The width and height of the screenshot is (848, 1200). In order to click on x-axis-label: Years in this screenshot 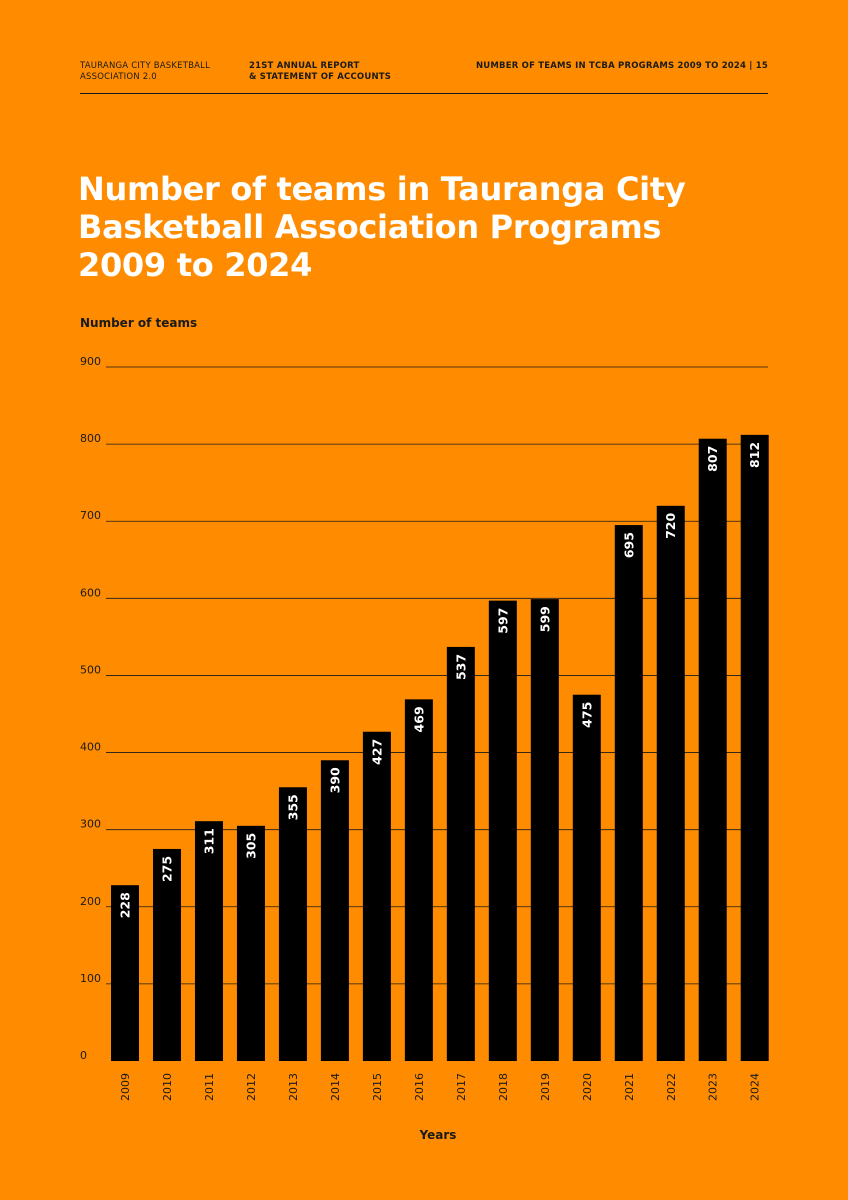, I will do `click(438, 1135)`.